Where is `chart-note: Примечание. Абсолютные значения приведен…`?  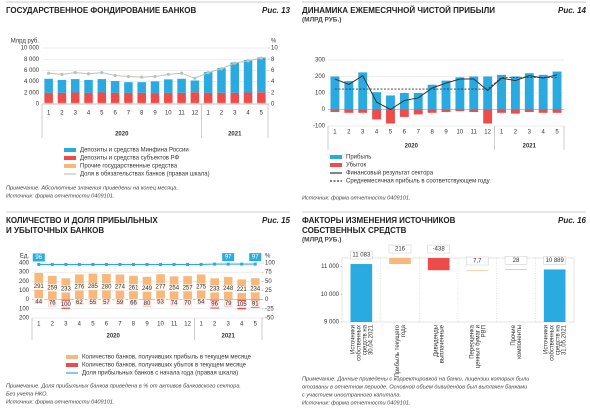 chart-note: Примечание. Абсолютные значения приведен… is located at coordinates (92, 188).